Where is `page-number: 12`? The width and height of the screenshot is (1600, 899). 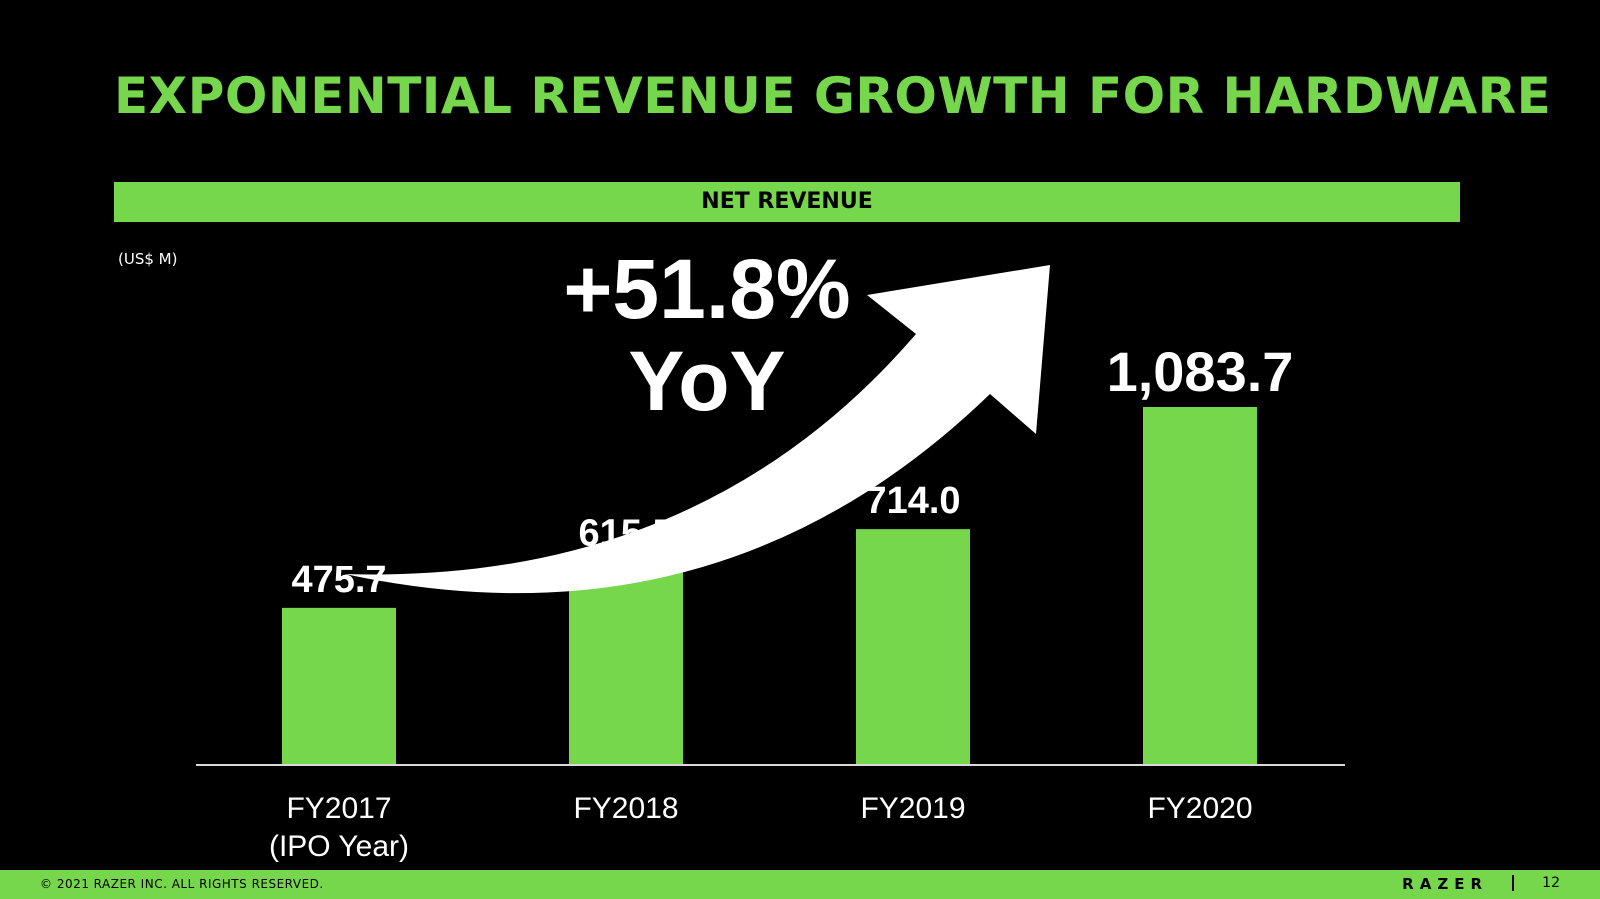
page-number: 12 is located at coordinates (1551, 883).